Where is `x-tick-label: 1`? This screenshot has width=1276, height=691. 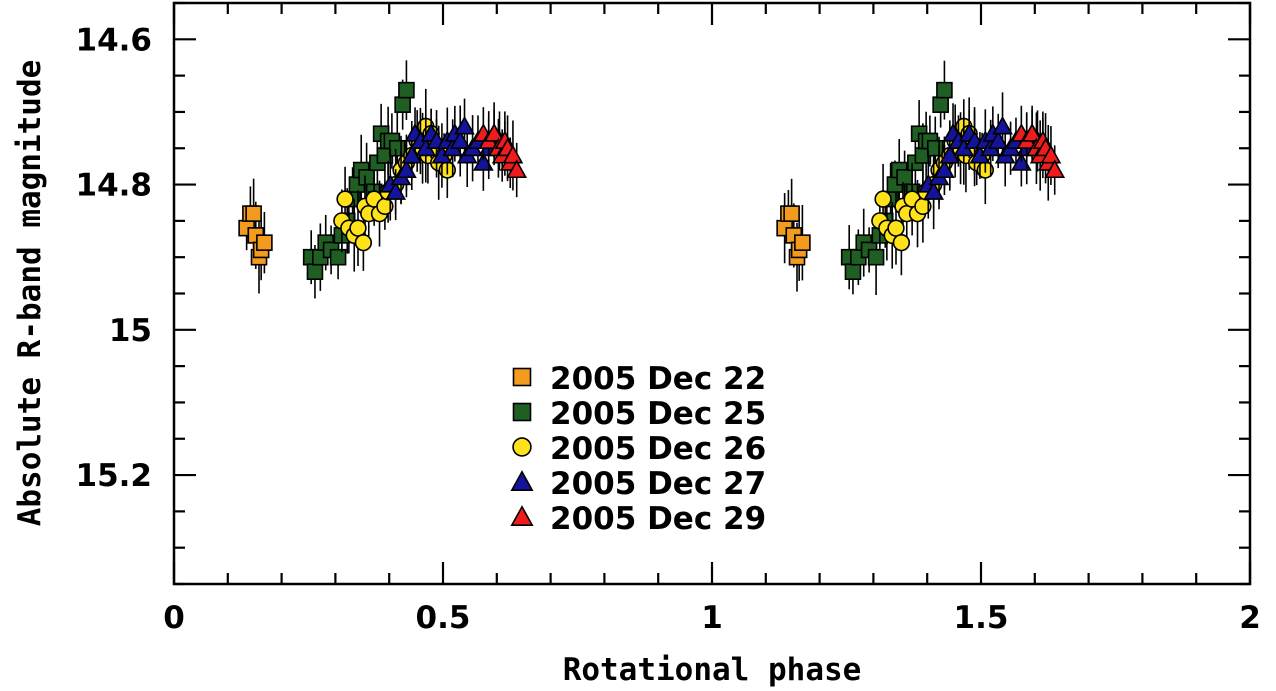
x-tick-label: 1 is located at coordinates (712, 618).